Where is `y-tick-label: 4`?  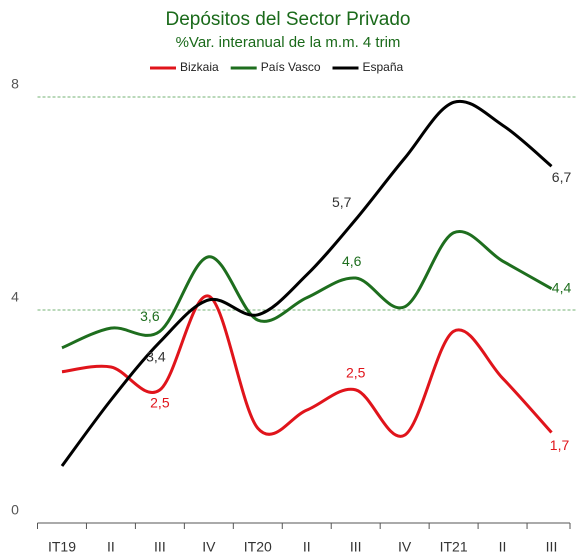
y-tick-label: 4 is located at coordinates (15, 297).